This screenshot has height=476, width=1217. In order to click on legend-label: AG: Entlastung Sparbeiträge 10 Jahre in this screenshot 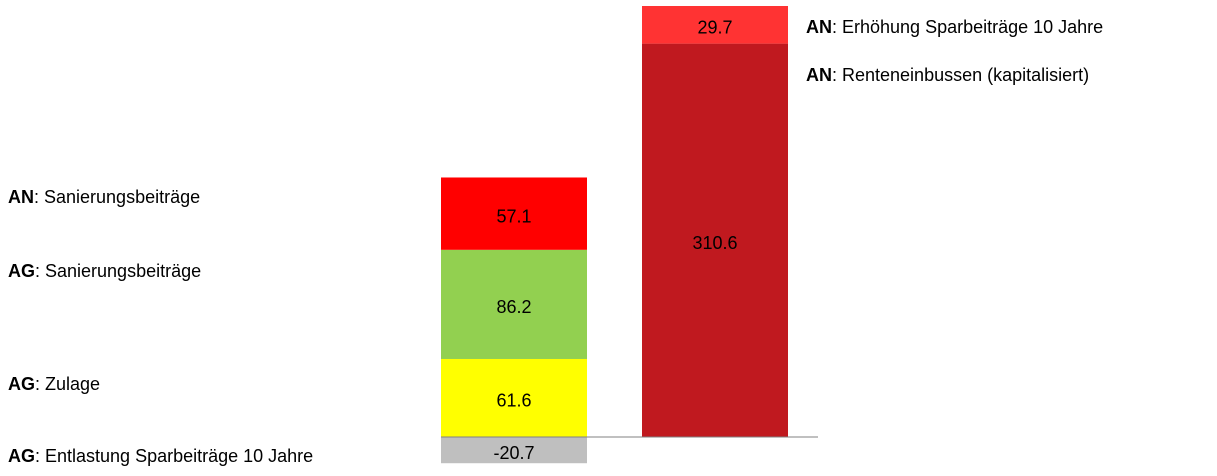, I will do `click(160, 456)`.